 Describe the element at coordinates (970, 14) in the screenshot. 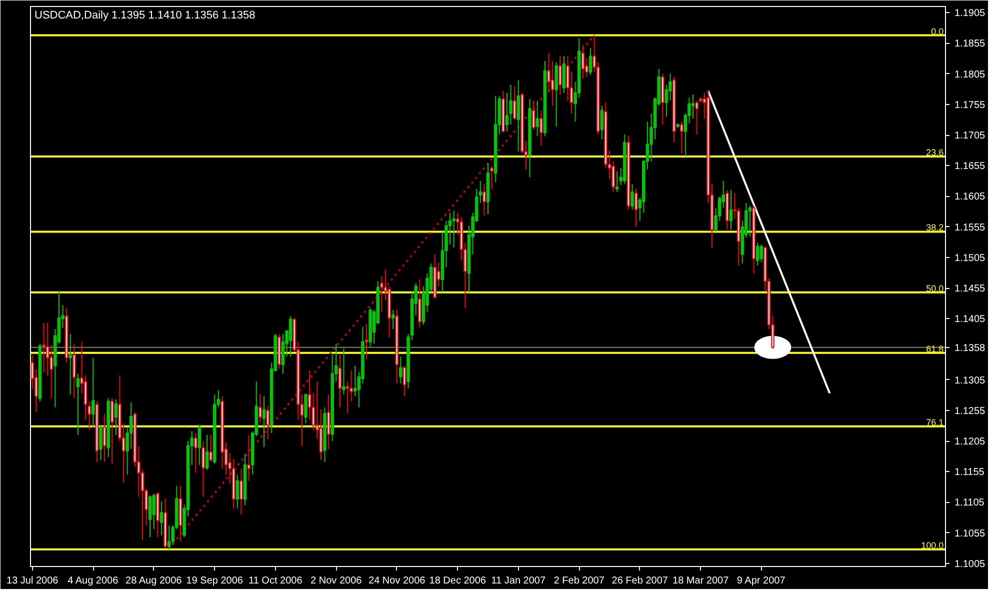

I see `y-tick-label: 1.1905` at that location.